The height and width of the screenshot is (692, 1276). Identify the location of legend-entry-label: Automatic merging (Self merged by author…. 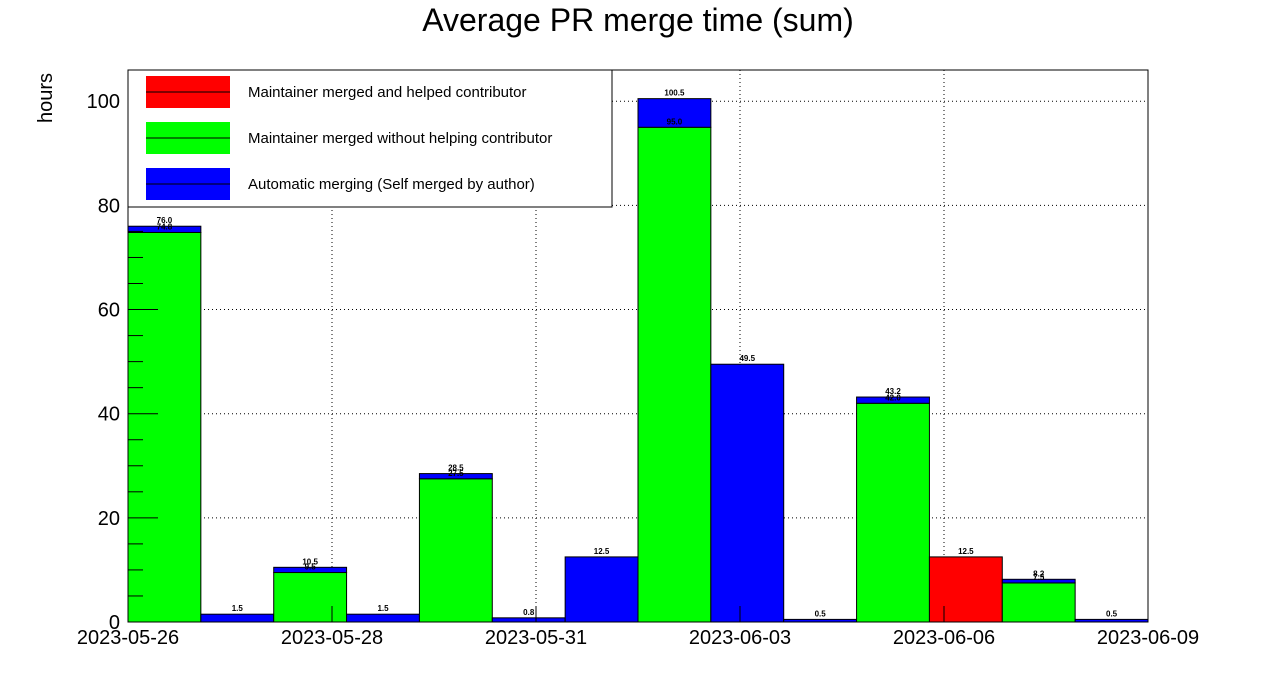
(391, 184).